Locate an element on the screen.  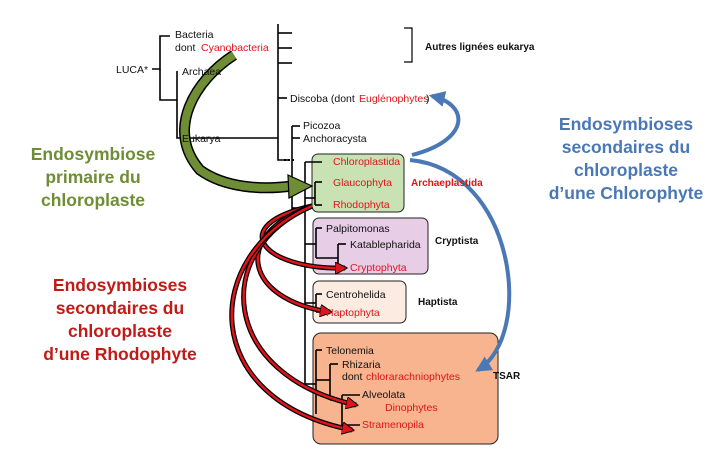
label-dinophytes: Dinophytes is located at coordinates (411, 408).